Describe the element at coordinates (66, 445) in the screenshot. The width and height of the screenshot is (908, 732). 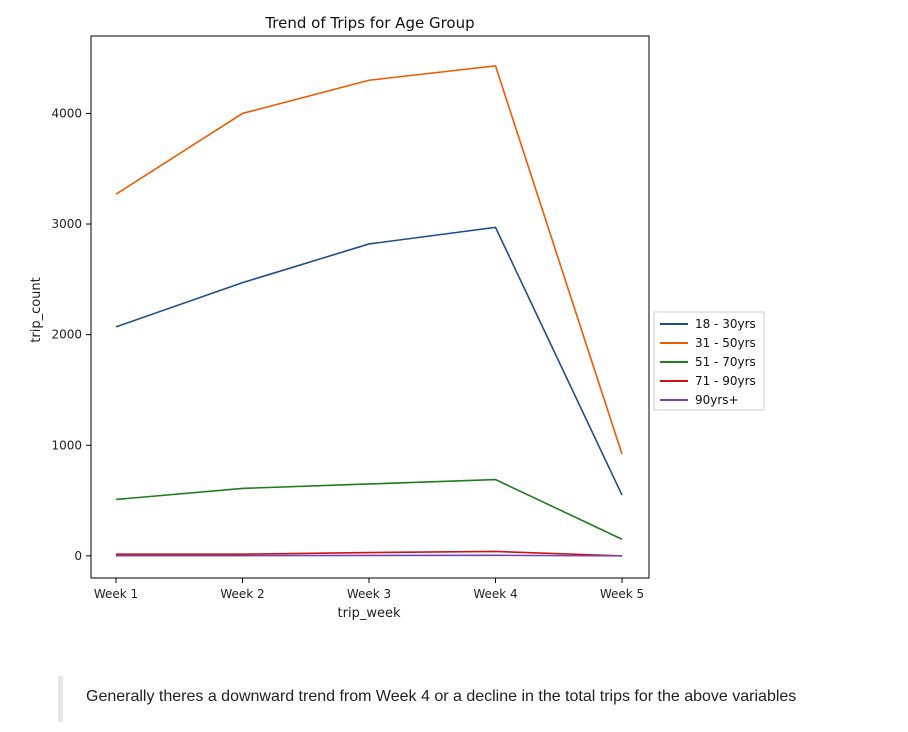
I see `y-tick-label: 1000` at that location.